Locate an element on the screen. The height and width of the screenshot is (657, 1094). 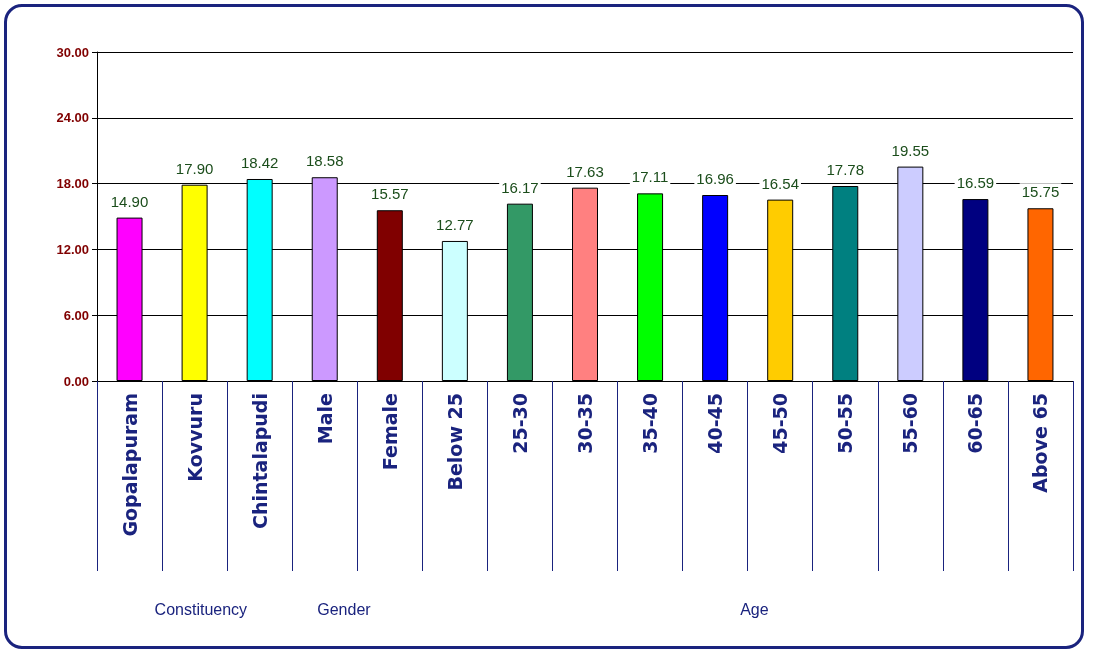
x-tick-label: 40-45 is located at coordinates (715, 423).